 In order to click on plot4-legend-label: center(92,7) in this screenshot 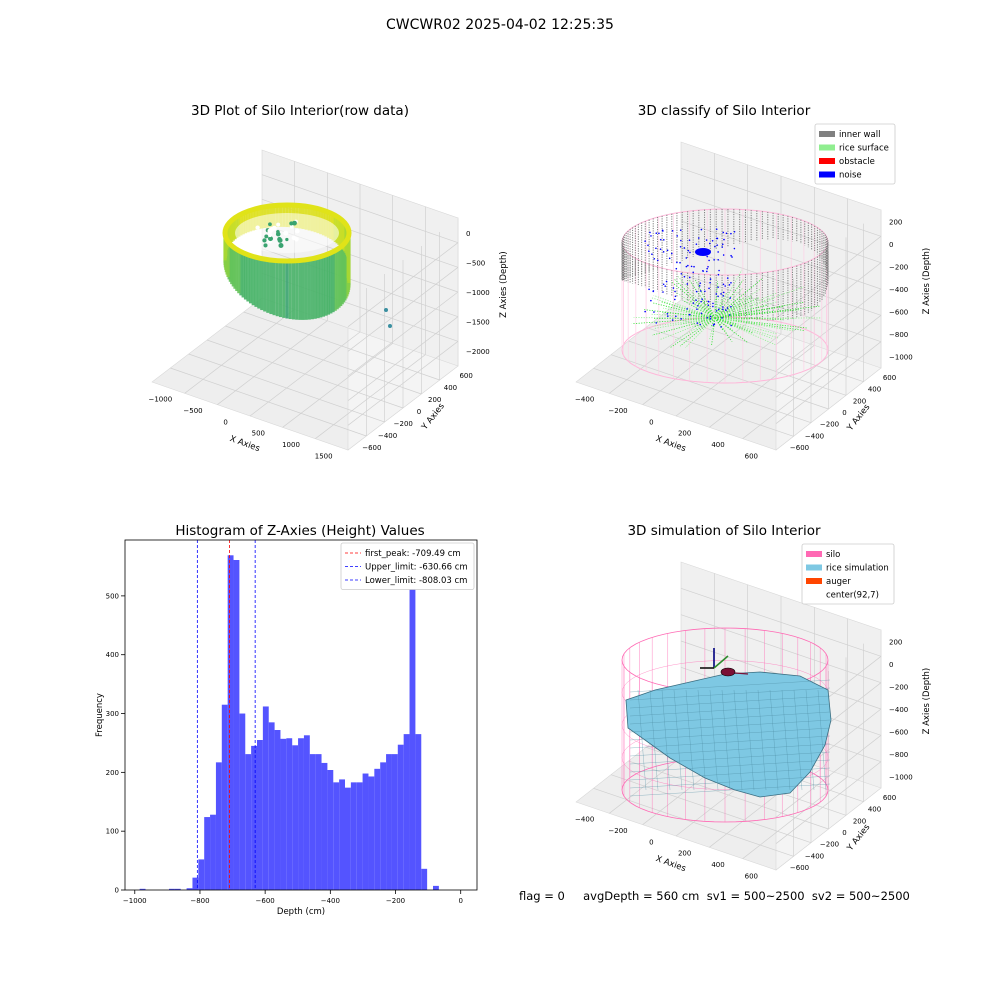, I will do `click(852, 596)`.